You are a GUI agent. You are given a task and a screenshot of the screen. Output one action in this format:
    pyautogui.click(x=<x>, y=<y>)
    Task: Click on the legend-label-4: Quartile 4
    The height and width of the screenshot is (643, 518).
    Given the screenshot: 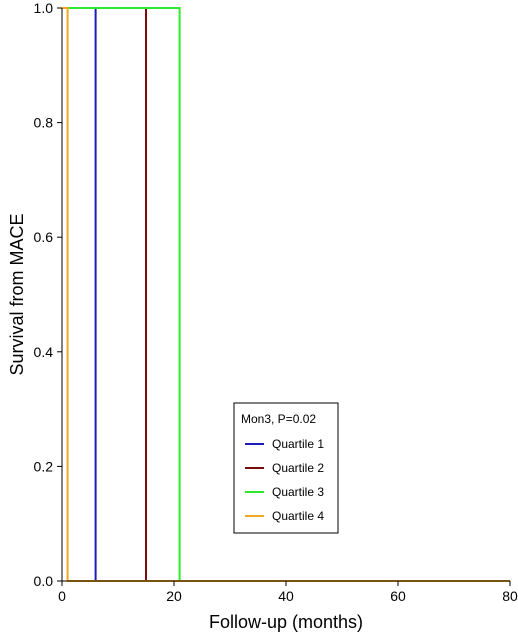 What is the action you would take?
    pyautogui.click(x=298, y=516)
    